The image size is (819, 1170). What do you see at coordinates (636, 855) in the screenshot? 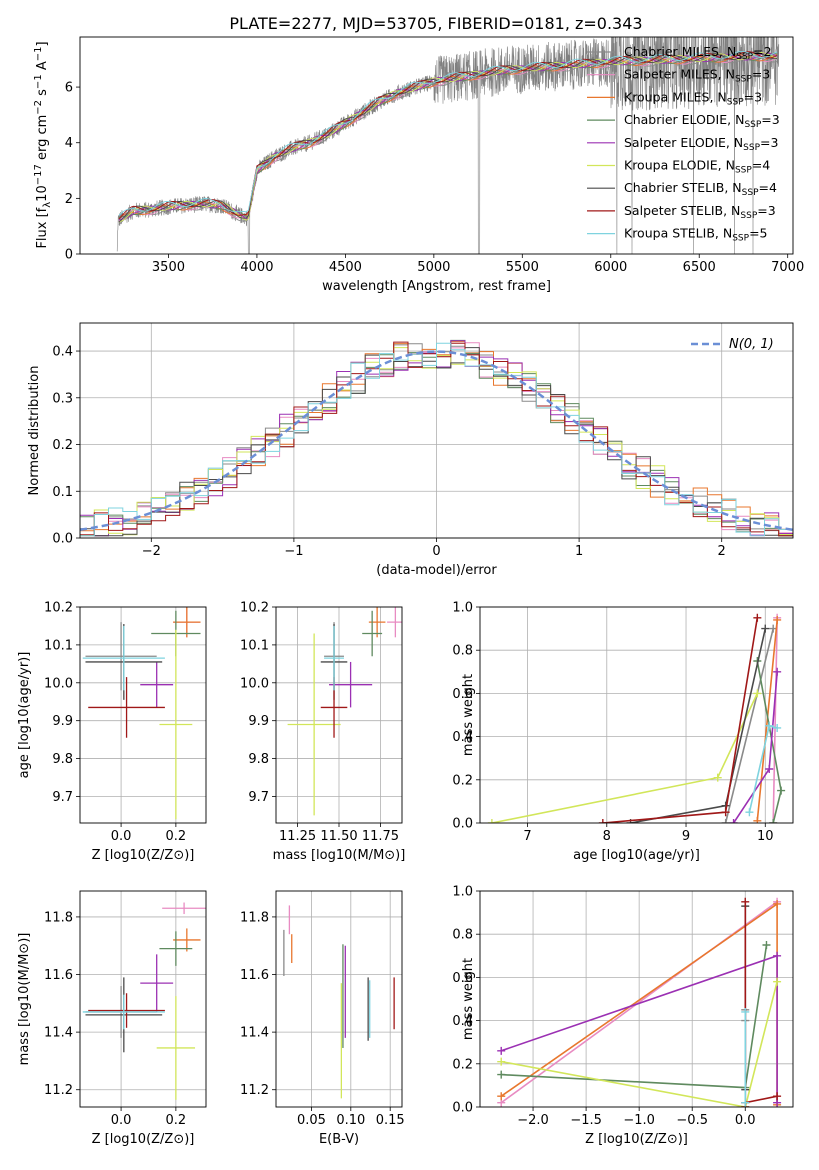
I see `x-axis-label: age [log10(age/yr)]` at bounding box center [636, 855].